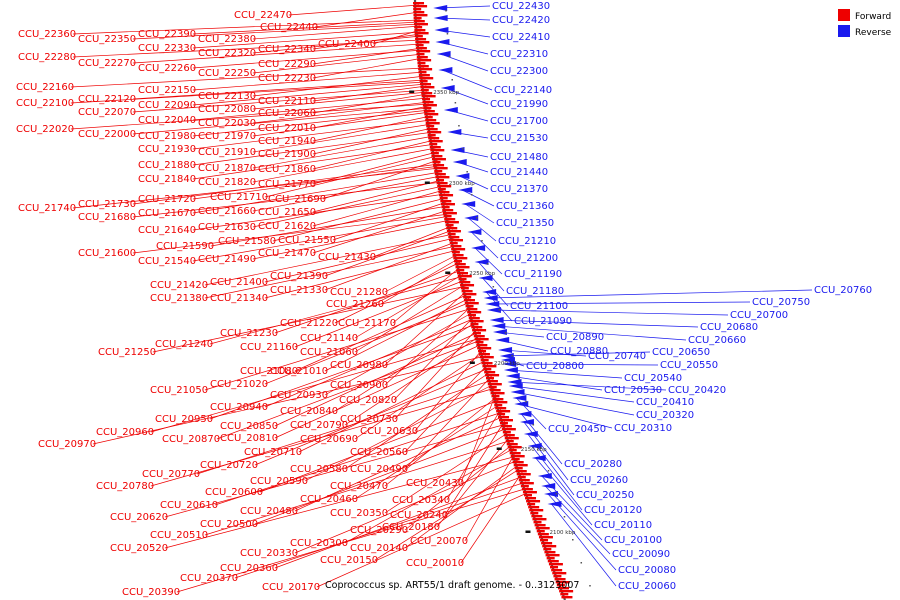  Describe the element at coordinates (844, 15) in the screenshot. I see `legend-forward-swatch` at that location.